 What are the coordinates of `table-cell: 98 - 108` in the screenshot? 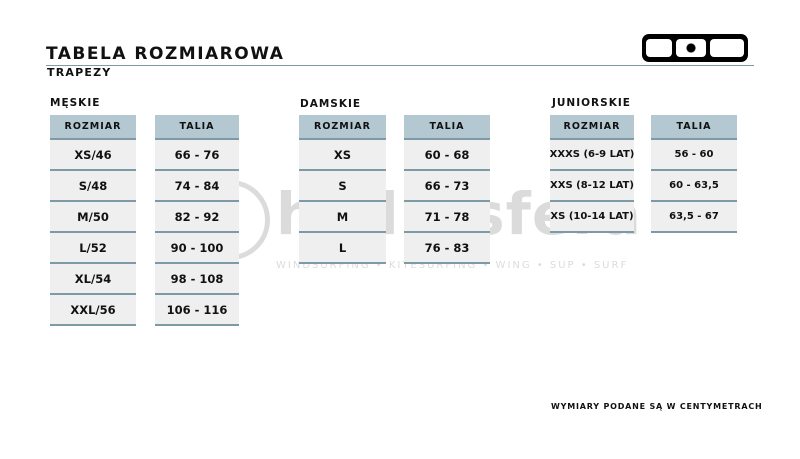 It's located at (197, 279).